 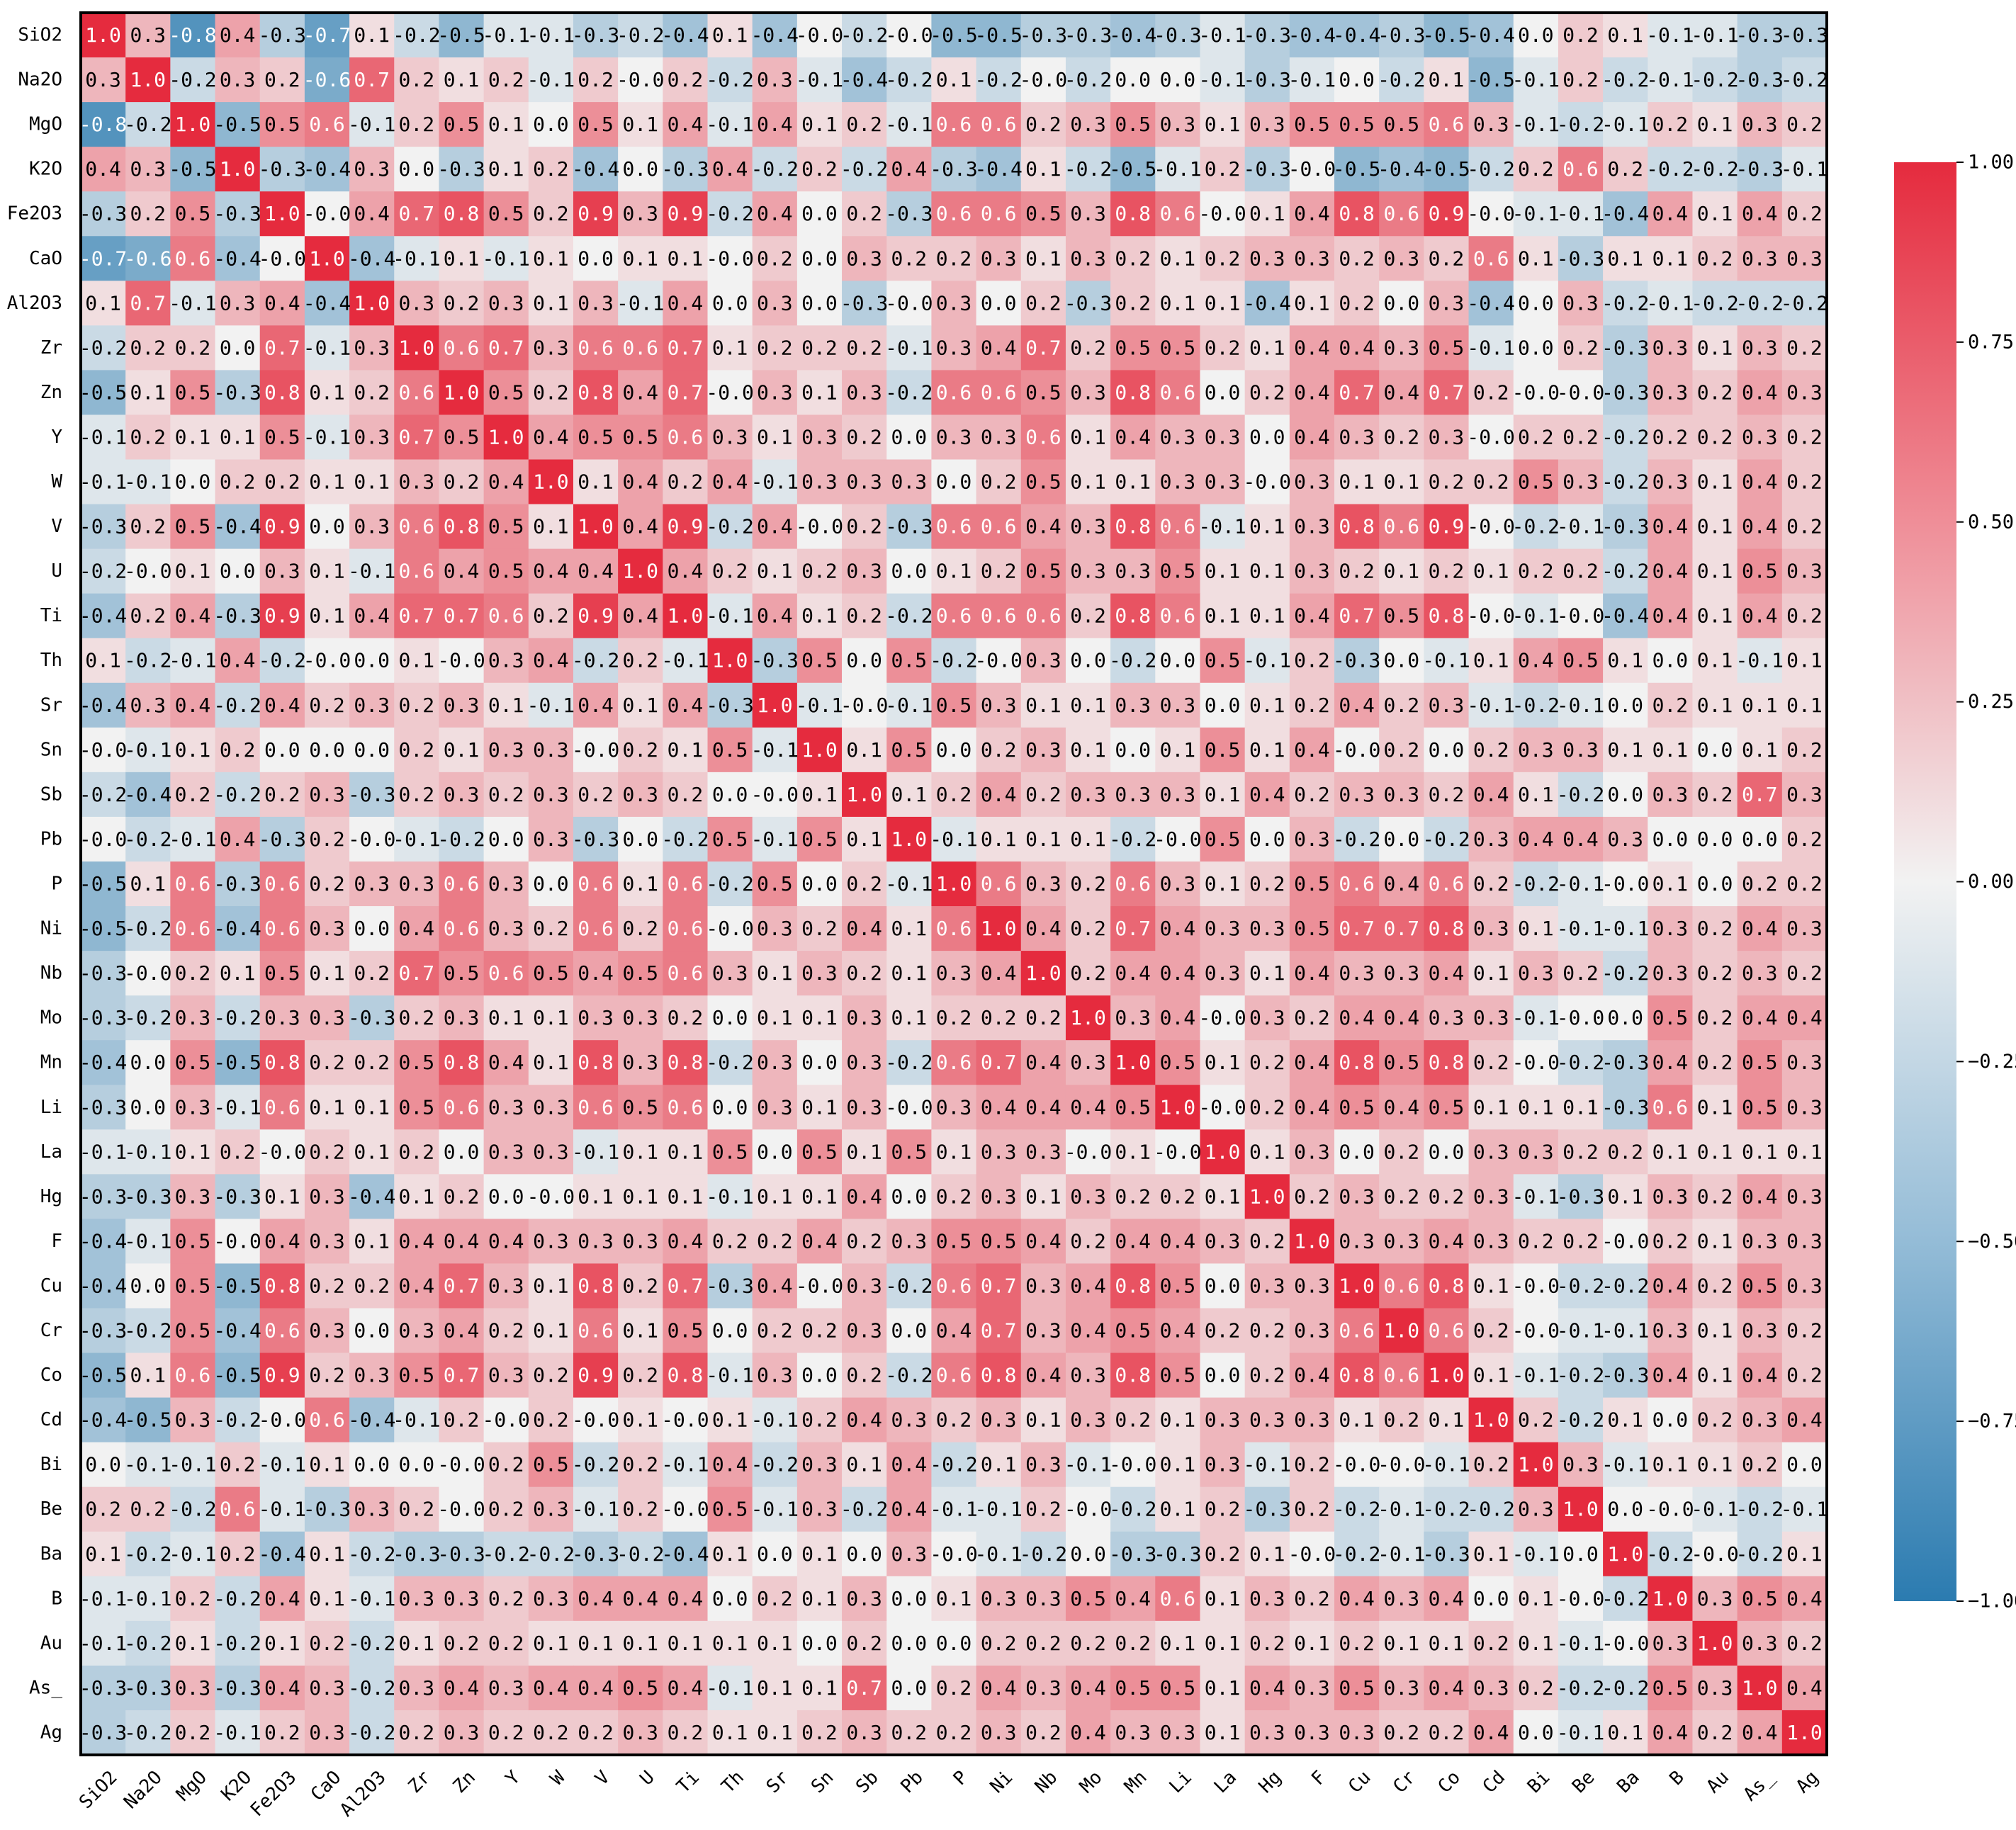 I want to click on heatmap-cell-value: -0.5, so click(x=461, y=35).